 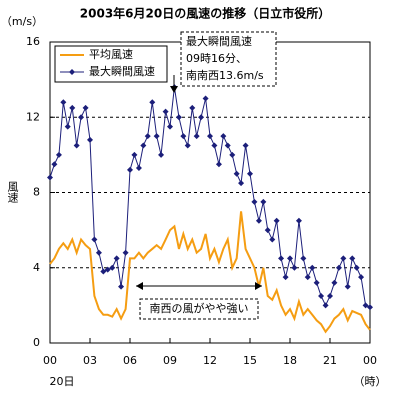 I want to click on y-tick-label: 12, so click(x=33, y=116).